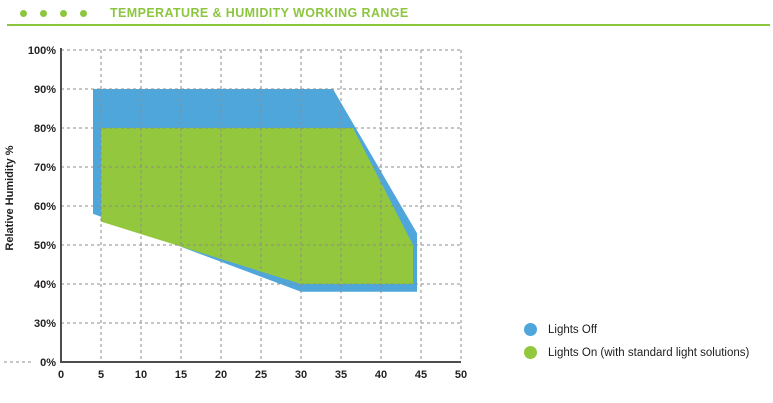 Image resolution: width=773 pixels, height=403 pixels. I want to click on legend-item-lights-off: Lights Off, so click(636, 329).